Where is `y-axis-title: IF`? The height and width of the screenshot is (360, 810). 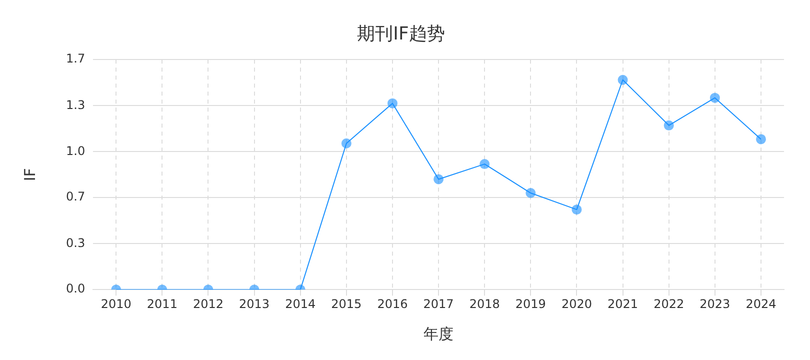
y-axis-title: IF is located at coordinates (29, 175).